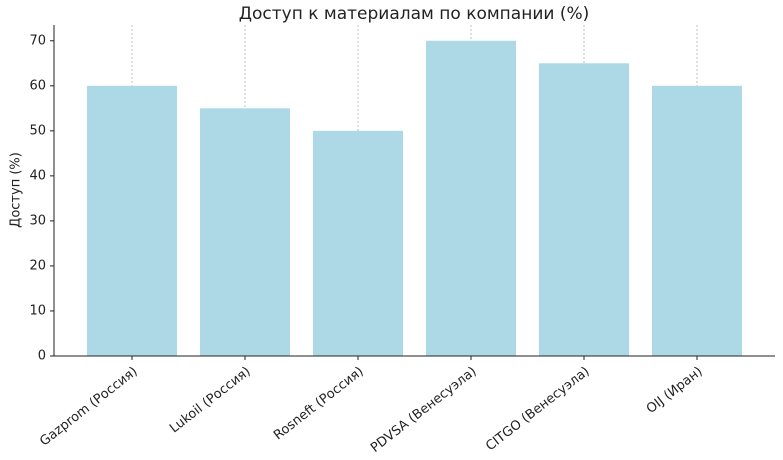 This screenshot has height=460, width=783. I want to click on y-tick-label: 20, so click(37, 265).